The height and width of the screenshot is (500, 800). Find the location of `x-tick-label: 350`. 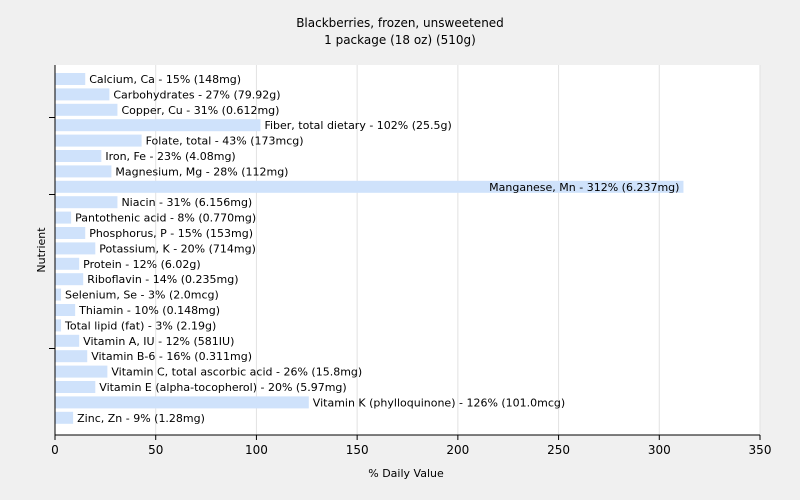

x-tick-label: 350 is located at coordinates (760, 450).